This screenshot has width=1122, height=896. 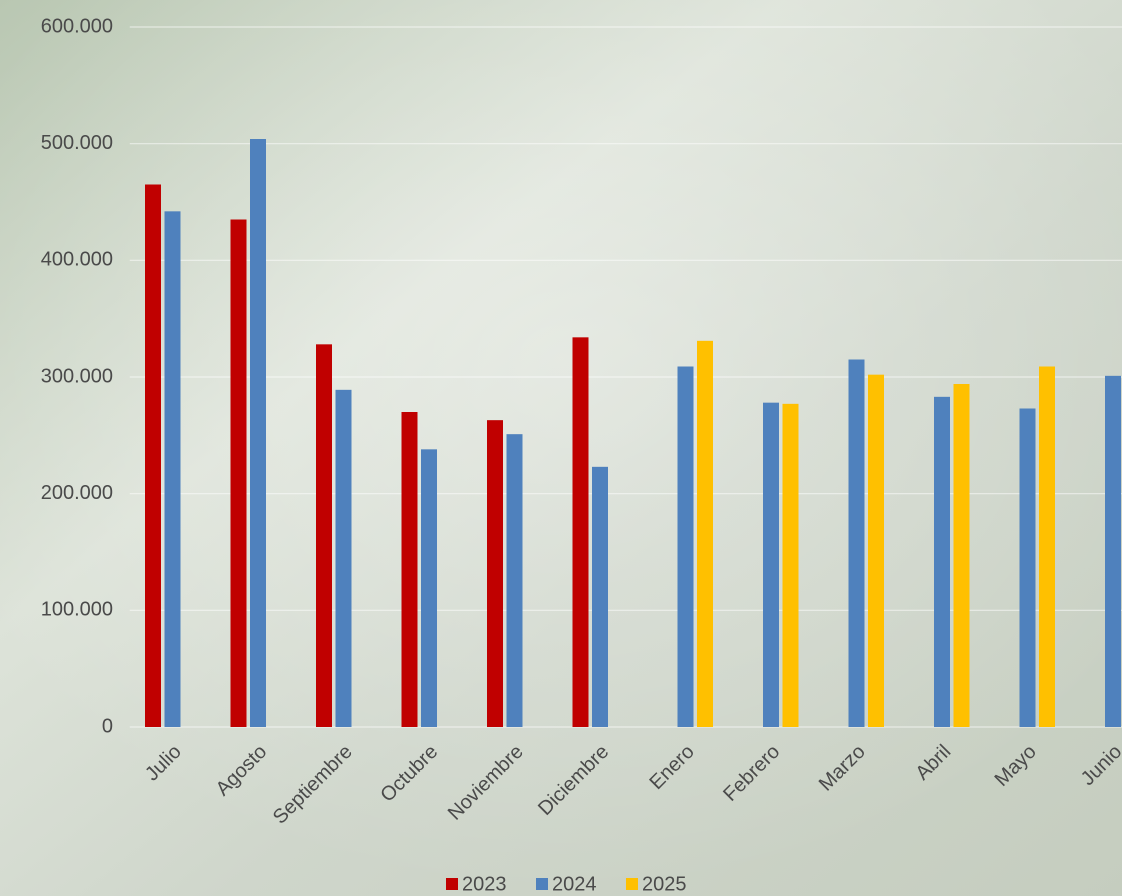 What do you see at coordinates (77, 493) in the screenshot?
I see `y-tick-label: 200.000` at bounding box center [77, 493].